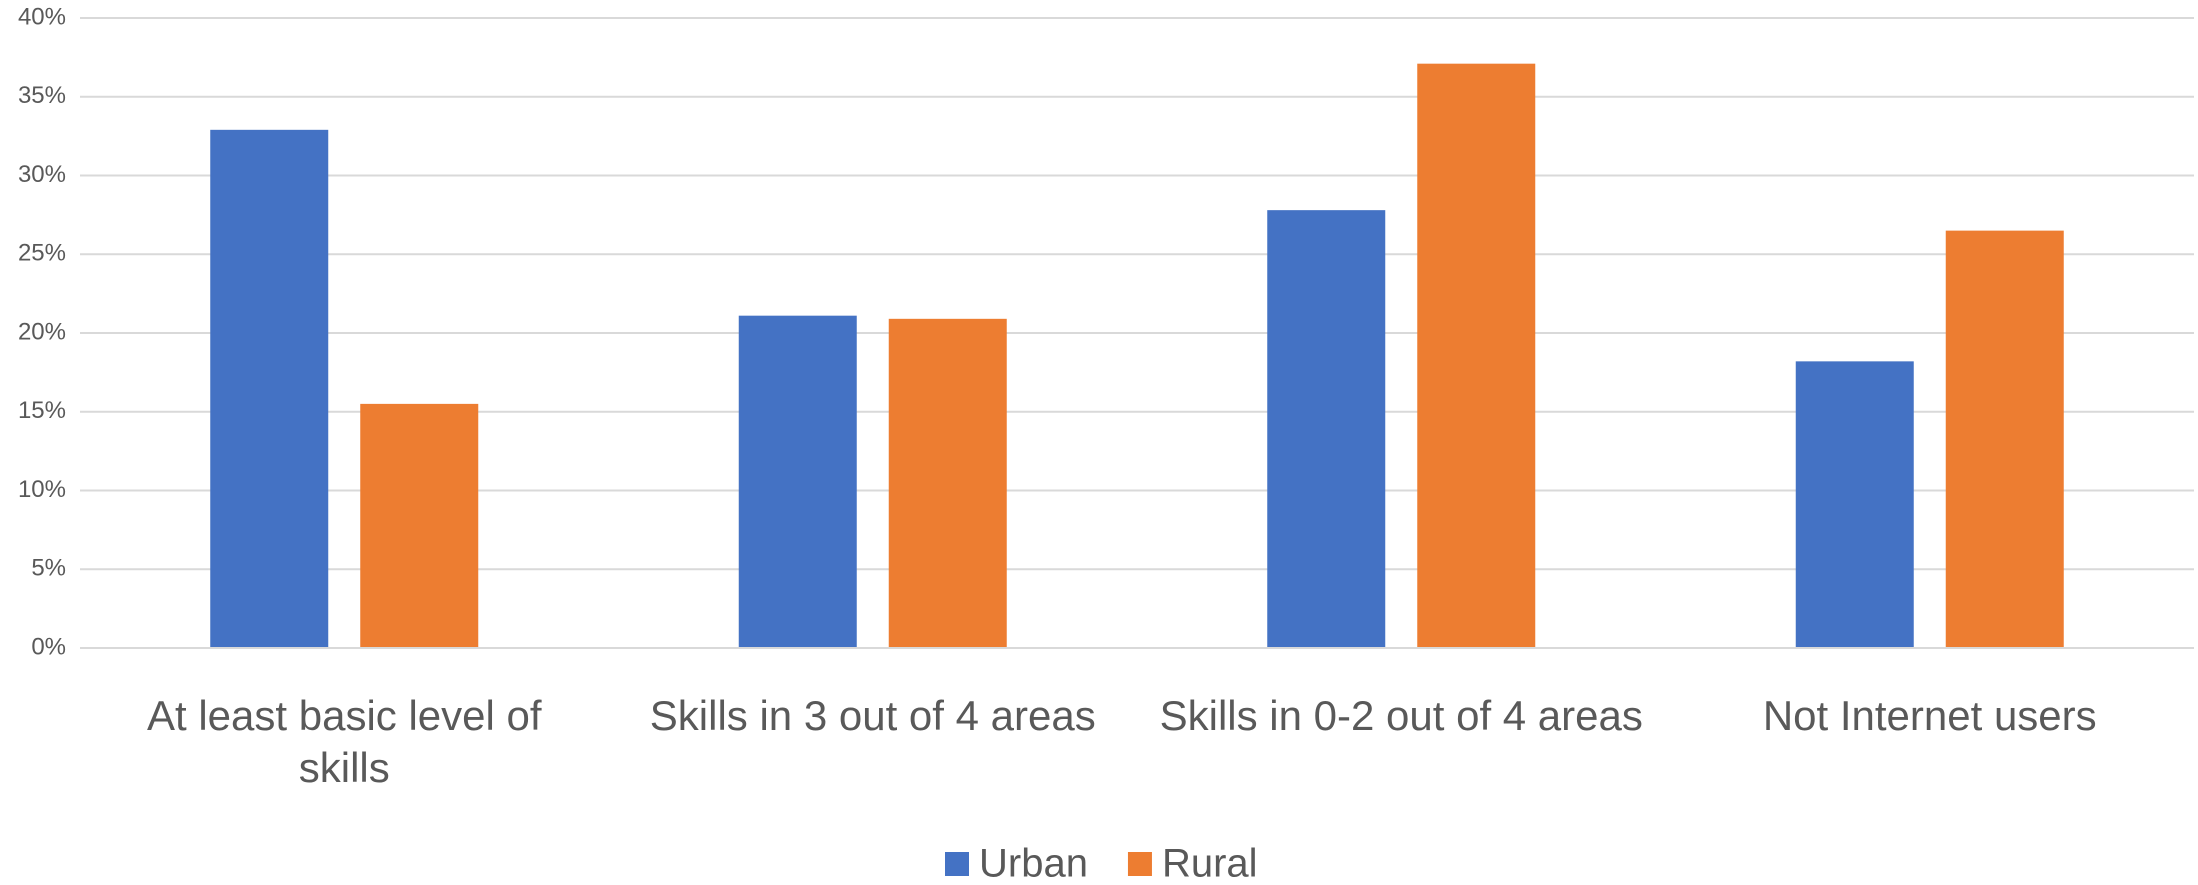 Image resolution: width=2198 pixels, height=885 pixels. What do you see at coordinates (42, 489) in the screenshot?
I see `y-tick-label: 10%` at bounding box center [42, 489].